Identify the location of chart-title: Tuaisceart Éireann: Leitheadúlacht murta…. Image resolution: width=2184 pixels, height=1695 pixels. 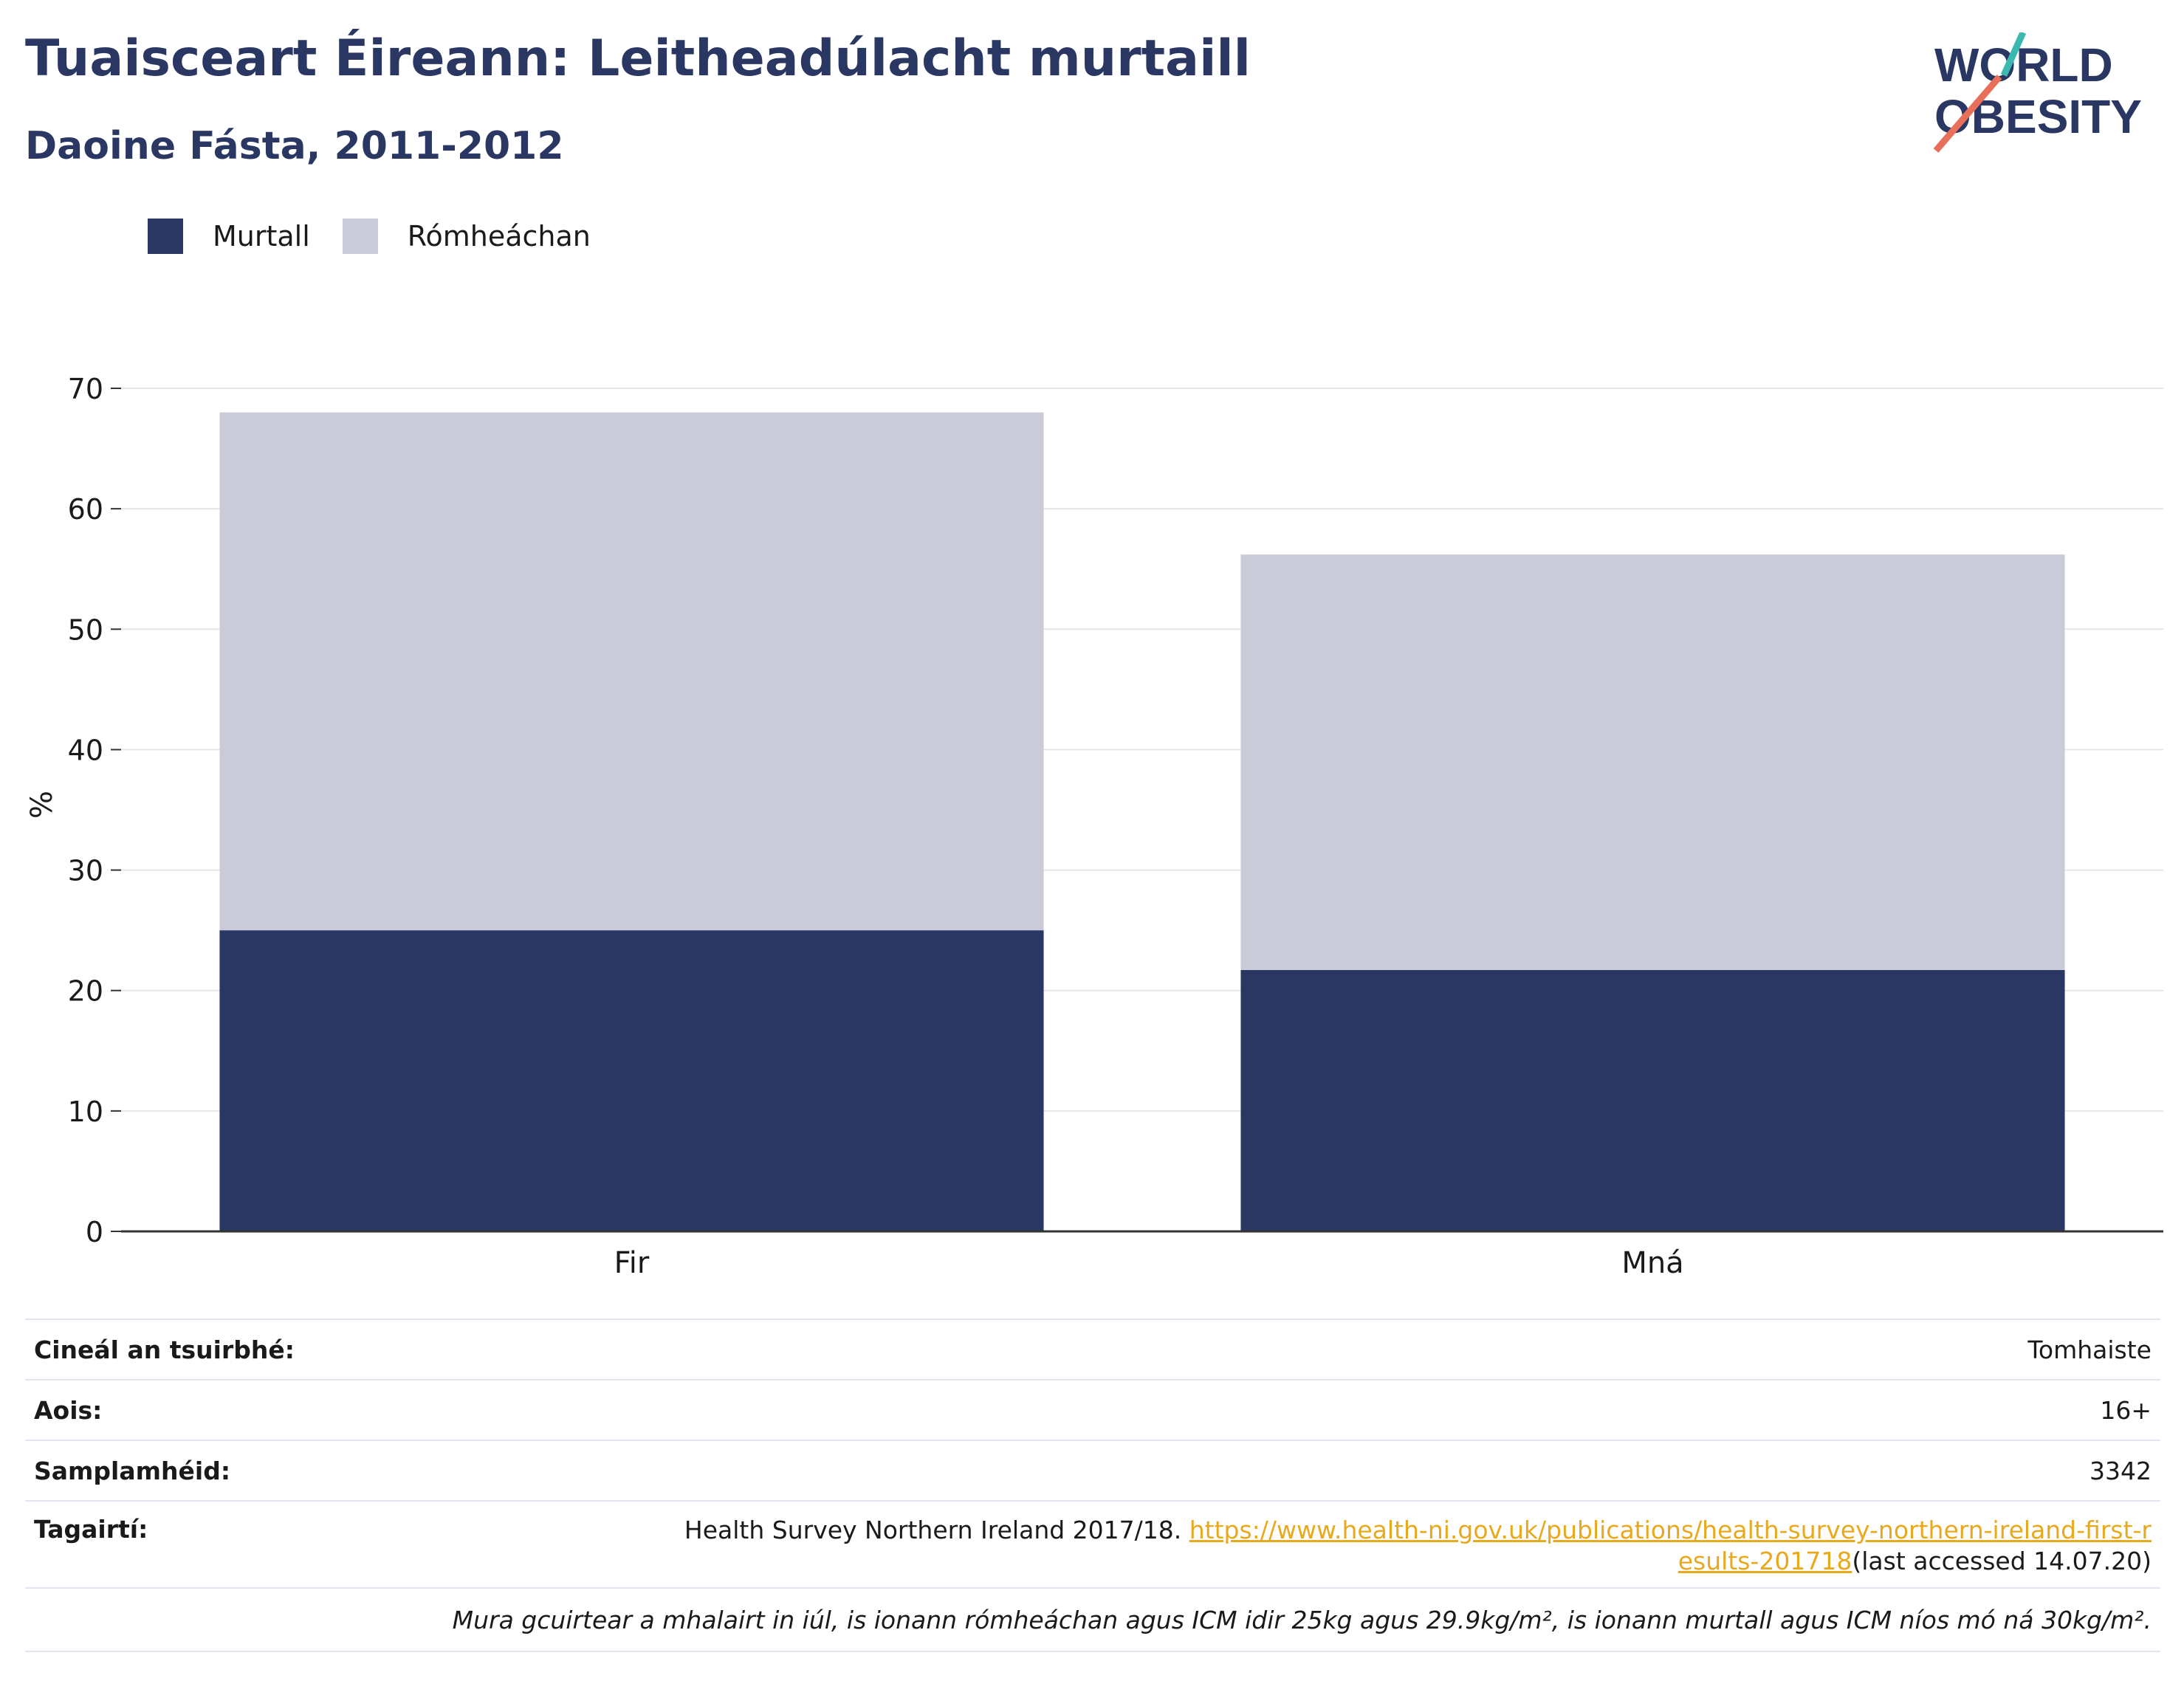
(638, 59).